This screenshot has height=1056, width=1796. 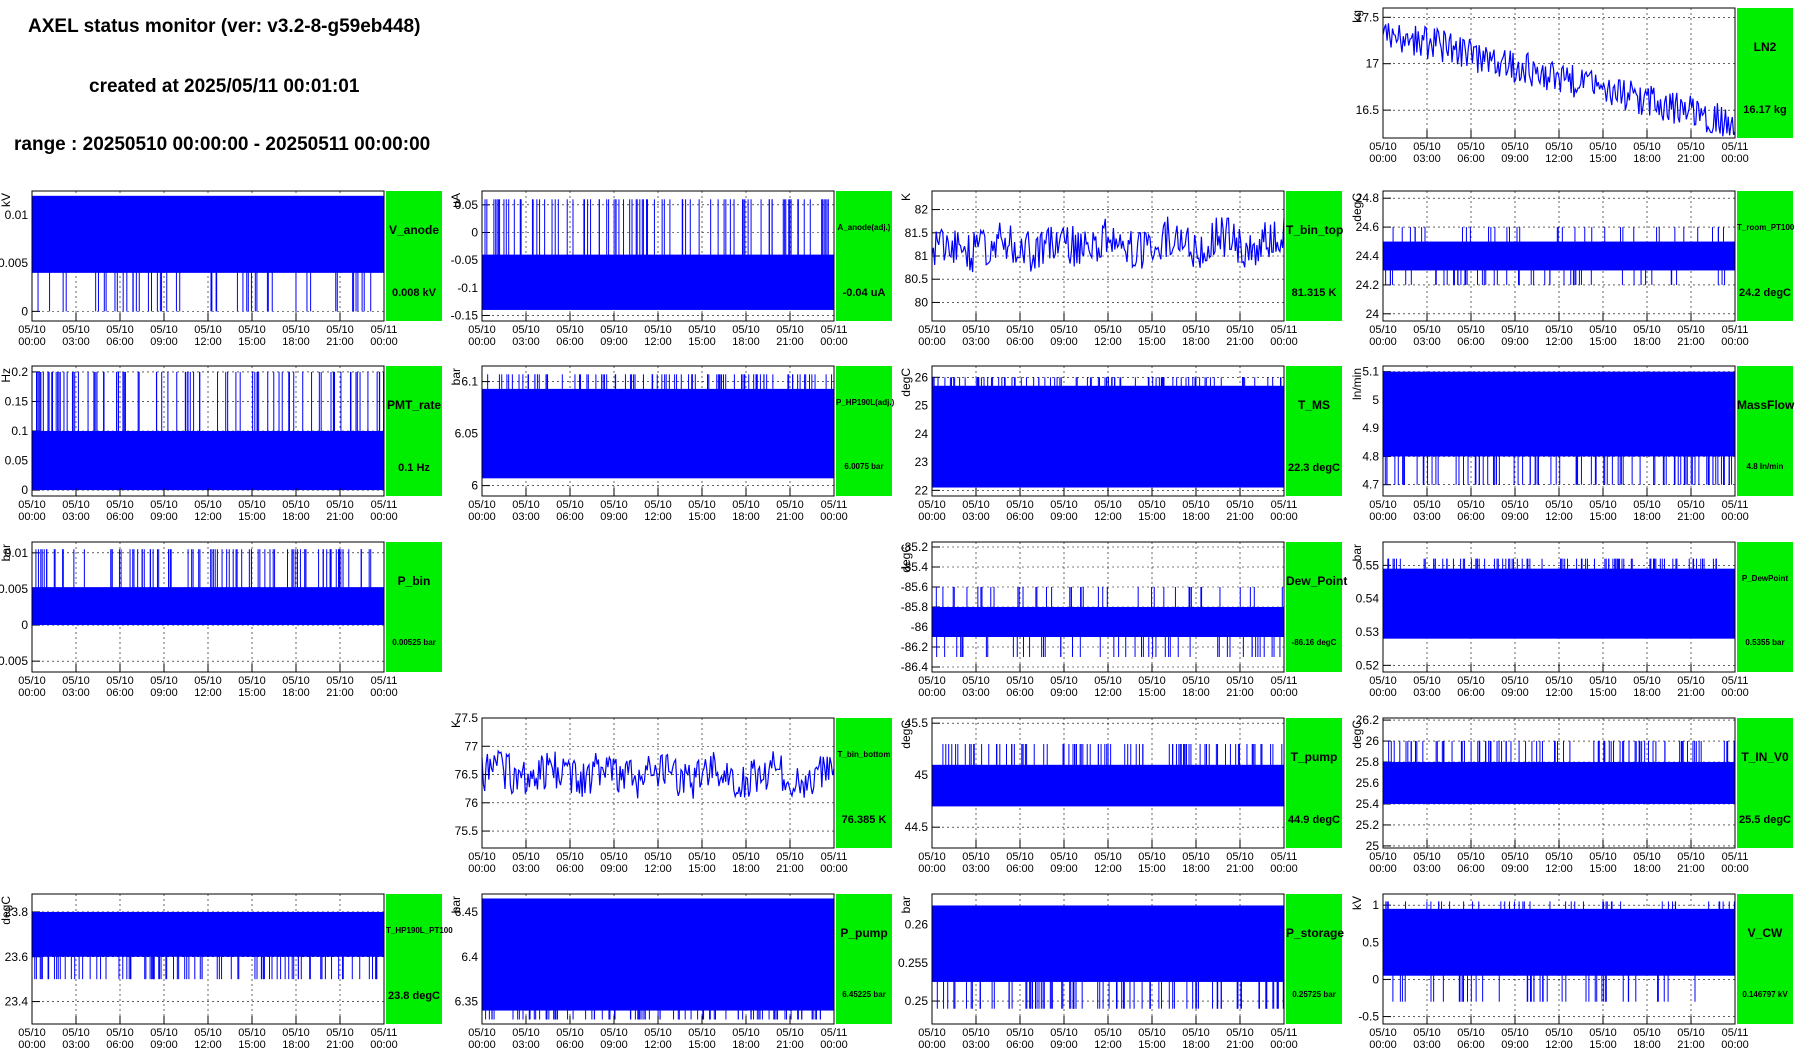 What do you see at coordinates (864, 994) in the screenshot?
I see `status-value: 6.45225 bar` at bounding box center [864, 994].